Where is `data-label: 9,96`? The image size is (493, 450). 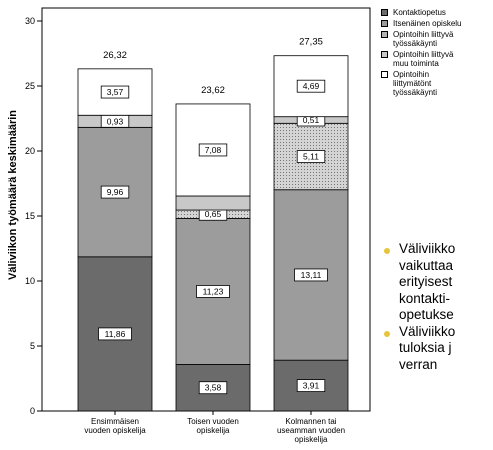
data-label: 9,96 is located at coordinates (115, 192).